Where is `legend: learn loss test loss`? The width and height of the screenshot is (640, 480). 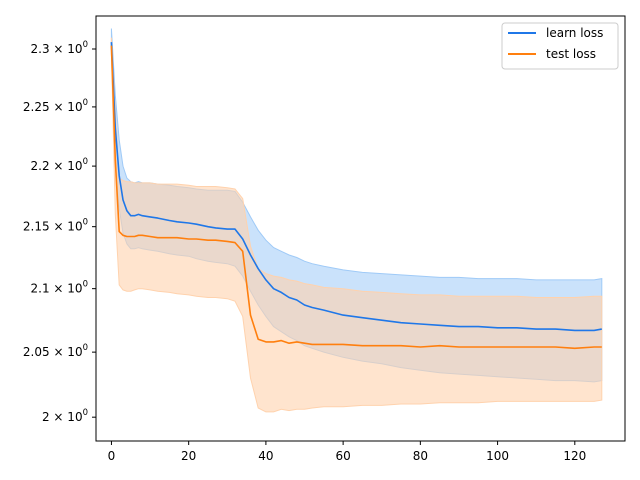
legend: learn loss test loss is located at coordinates (560, 46).